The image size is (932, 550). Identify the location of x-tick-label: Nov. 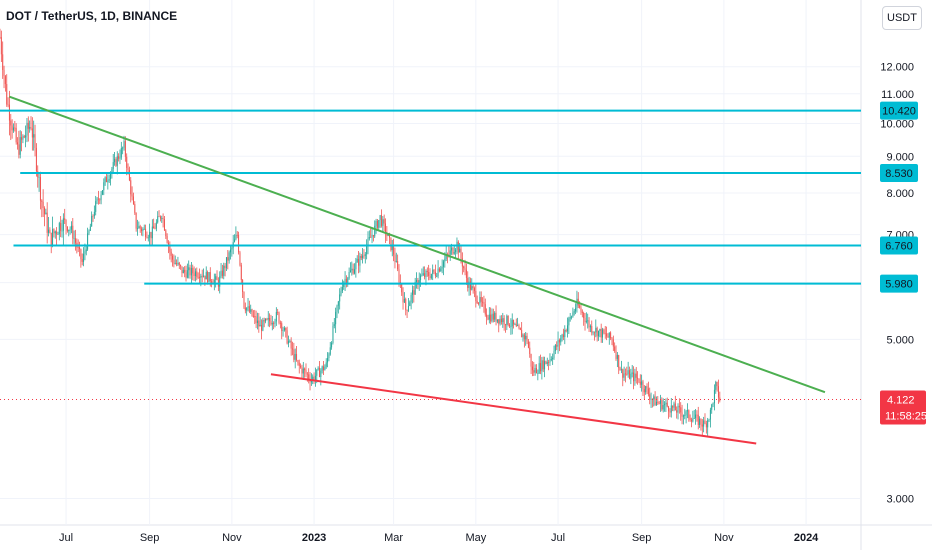
(232, 538).